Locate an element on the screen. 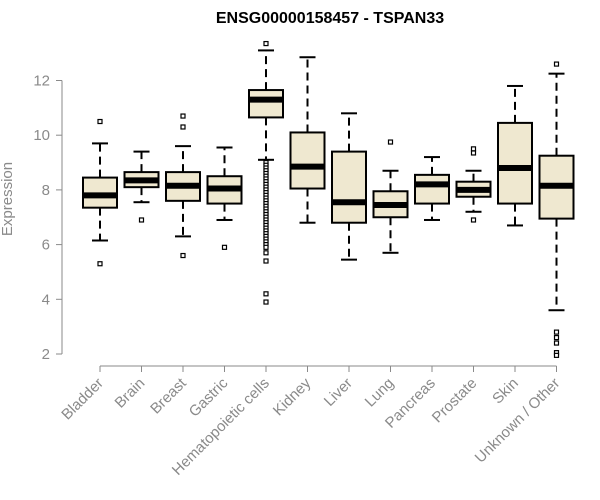 The height and width of the screenshot is (500, 600). x-tick-label: Breast is located at coordinates (168, 395).